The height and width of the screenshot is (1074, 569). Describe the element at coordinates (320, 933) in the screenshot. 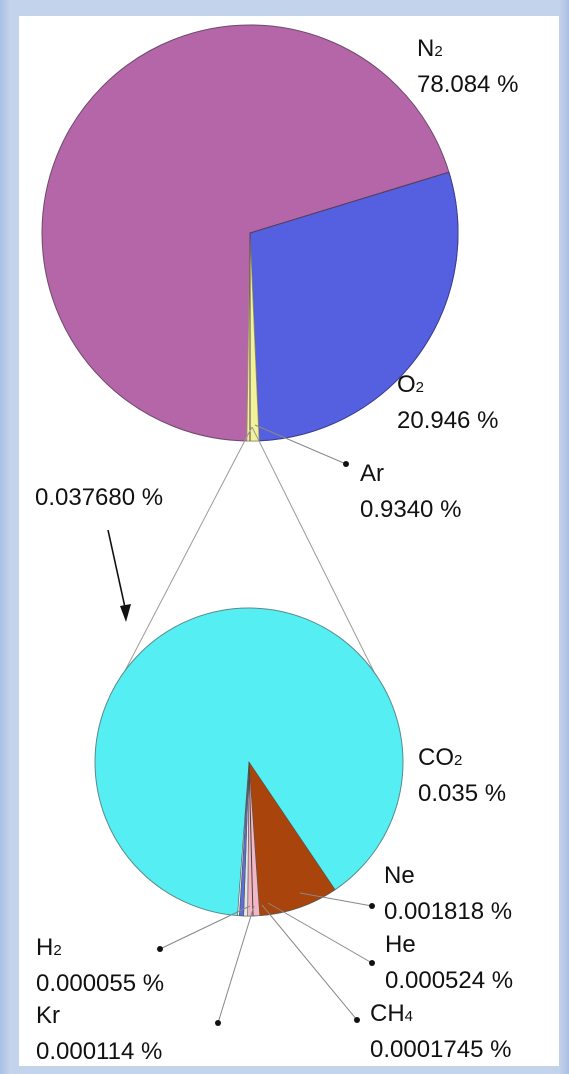

I see `he-leader` at that location.